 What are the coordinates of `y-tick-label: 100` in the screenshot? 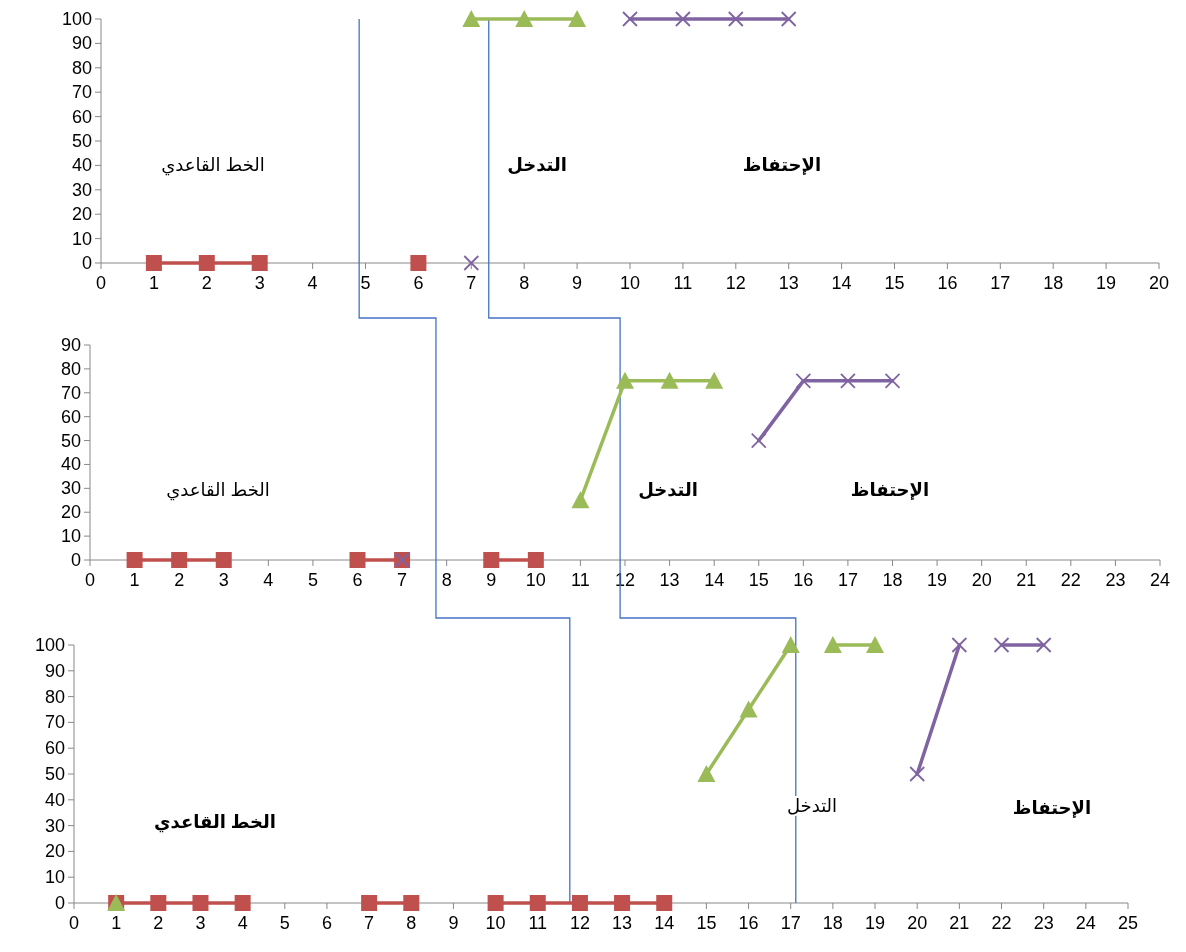 It's located at (49, 645).